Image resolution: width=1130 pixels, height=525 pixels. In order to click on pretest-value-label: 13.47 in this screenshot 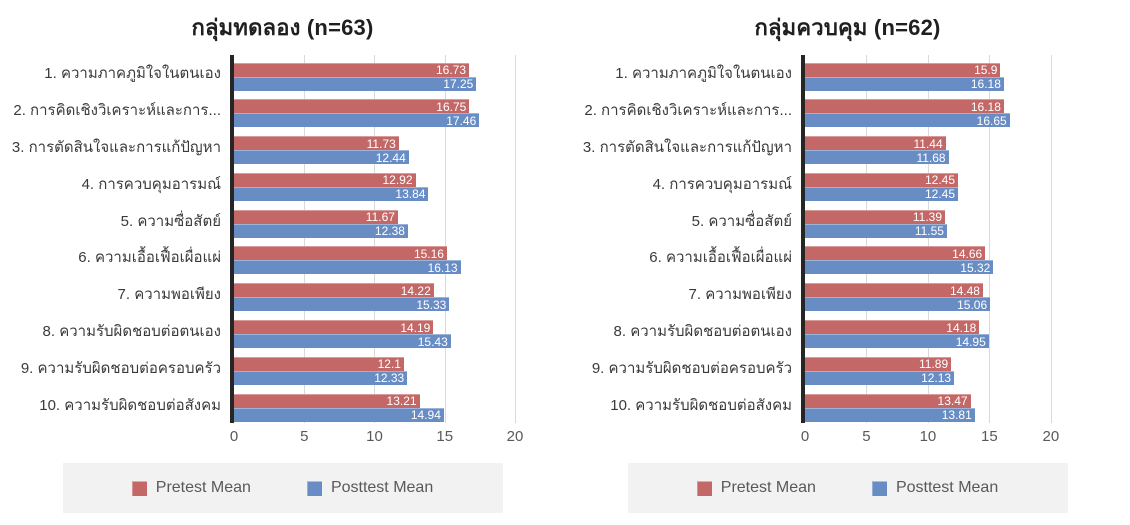, I will do `click(952, 401)`.